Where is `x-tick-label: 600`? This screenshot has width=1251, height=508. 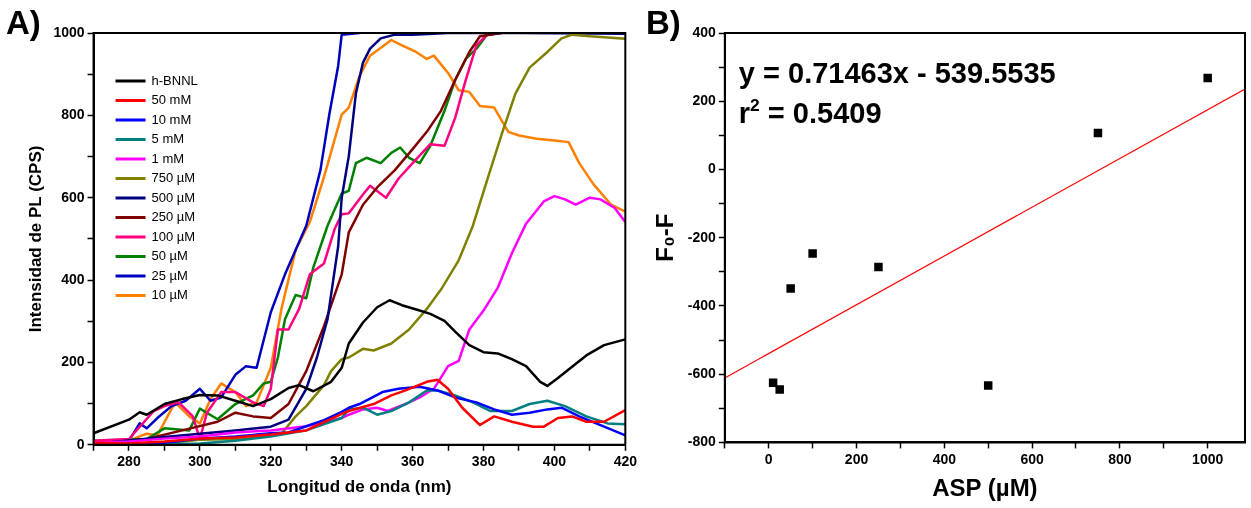
x-tick-label: 600 is located at coordinates (1032, 458).